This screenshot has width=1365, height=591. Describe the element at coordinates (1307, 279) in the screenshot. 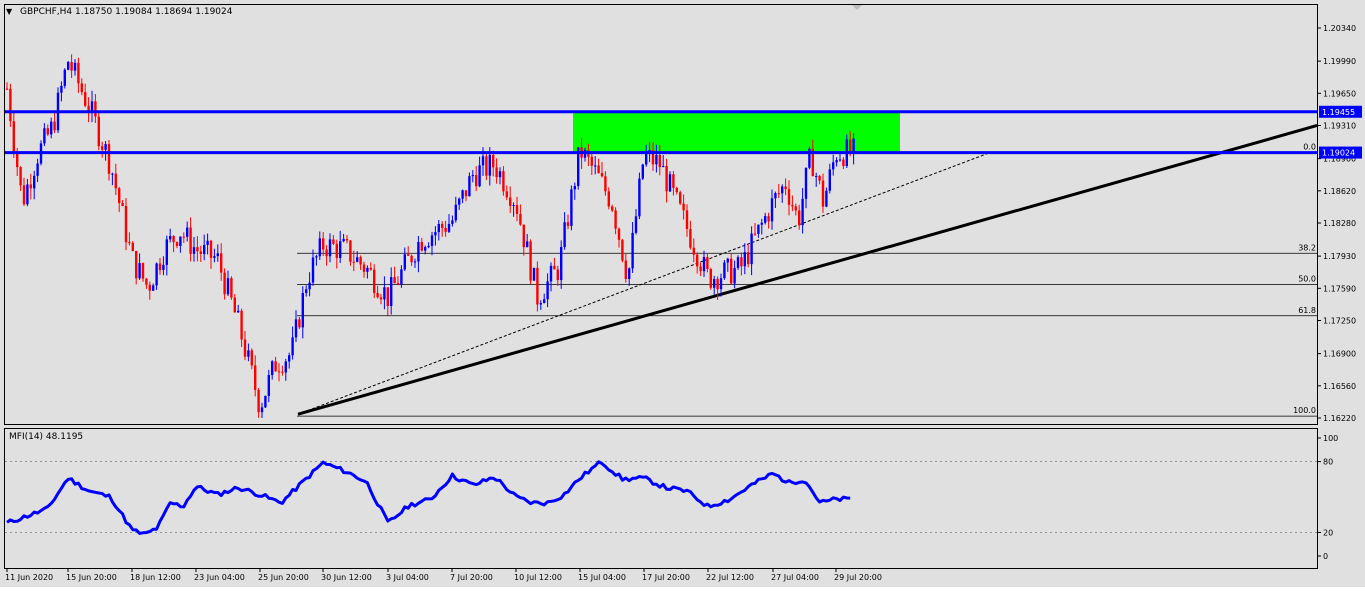

I see `fib-level-label: 50.0` at that location.